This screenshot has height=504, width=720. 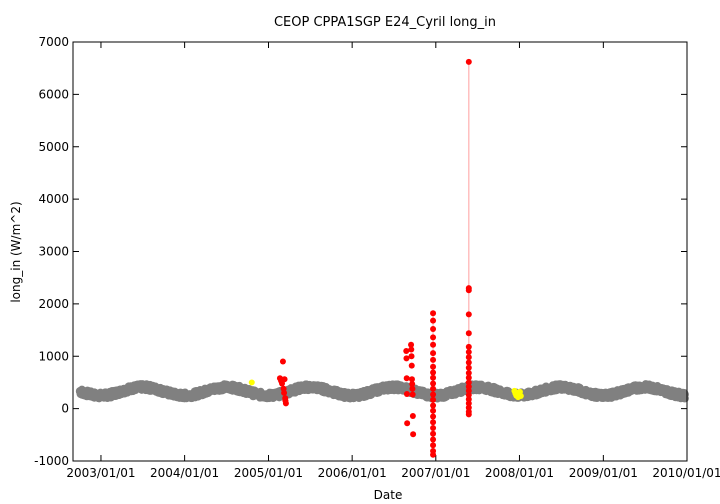 What do you see at coordinates (352, 473) in the screenshot?
I see `x-tick-label: 2006/01/01` at bounding box center [352, 473].